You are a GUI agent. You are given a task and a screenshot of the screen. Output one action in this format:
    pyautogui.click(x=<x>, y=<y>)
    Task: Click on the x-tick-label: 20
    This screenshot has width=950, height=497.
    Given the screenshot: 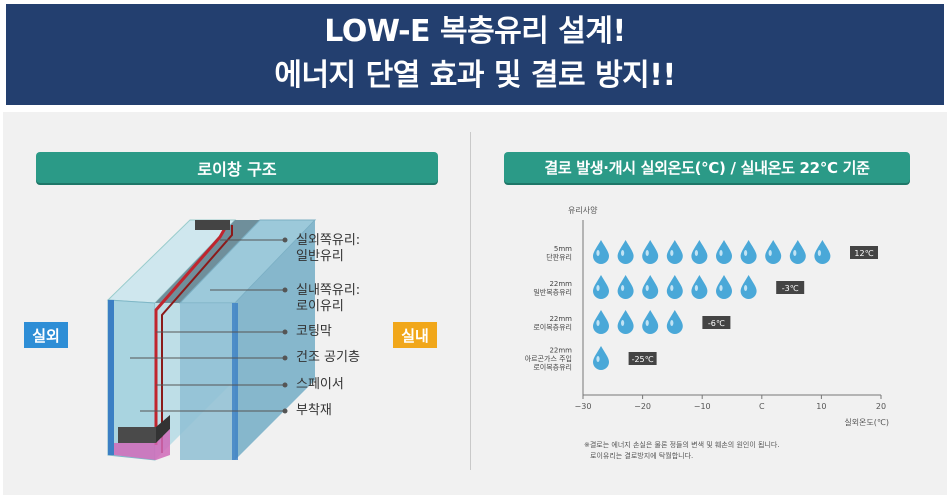 What is the action you would take?
    pyautogui.click(x=881, y=406)
    